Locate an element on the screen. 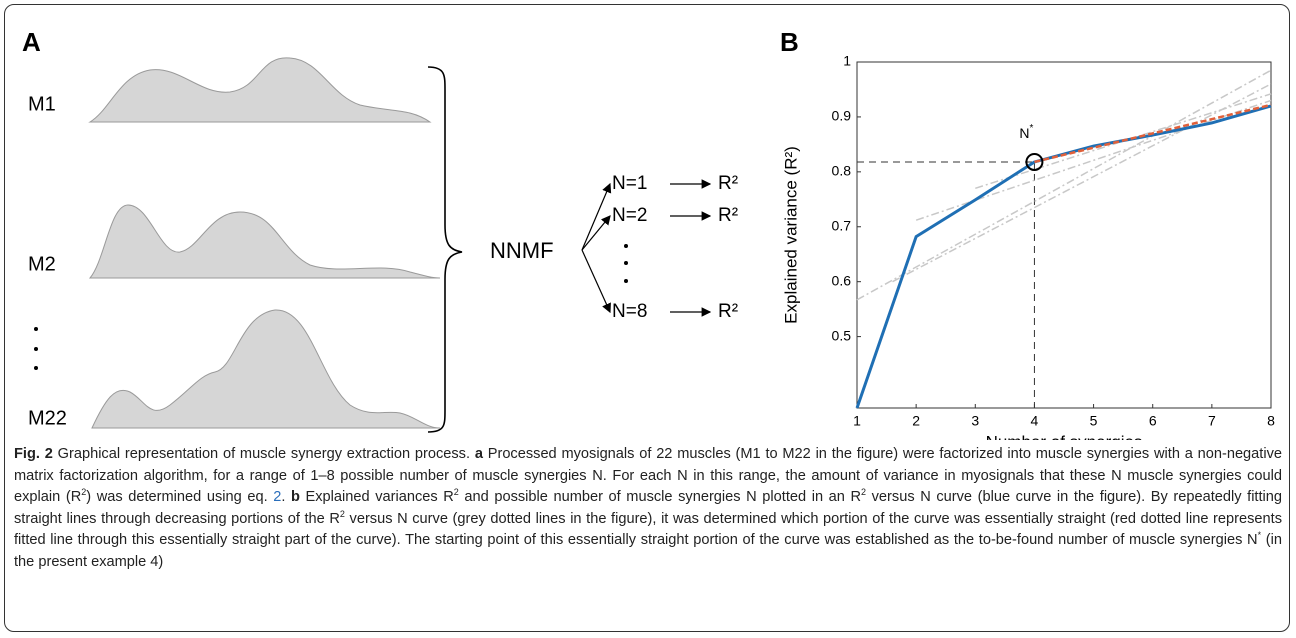 This screenshot has width=1296, height=638. arrows is located at coordinates (646, 248).